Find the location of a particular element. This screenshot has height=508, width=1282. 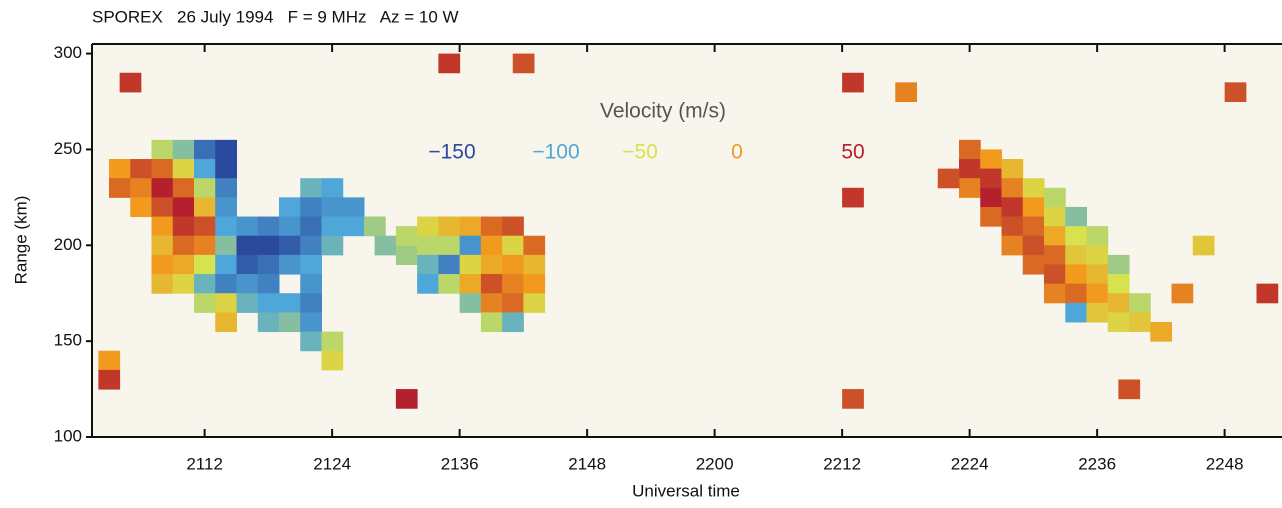

chart-title: SPOREX 26 July 1994 F = 9 MHz Az = 10 W is located at coordinates (275, 16).